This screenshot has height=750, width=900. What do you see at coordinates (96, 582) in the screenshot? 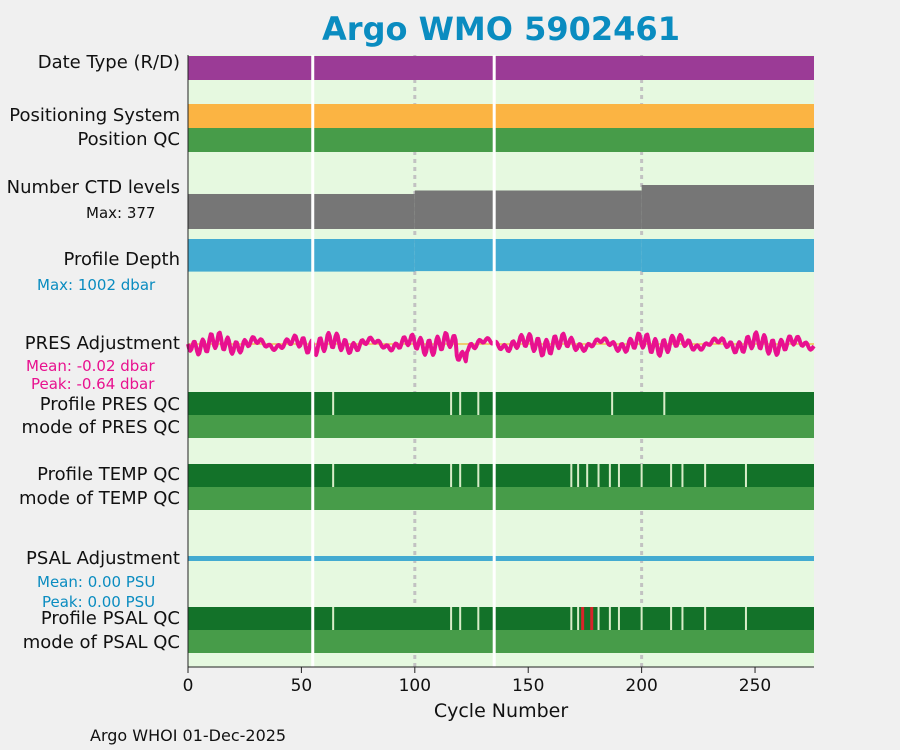
I see `label-psal-mean: Mean: 0.00 PSU` at bounding box center [96, 582].